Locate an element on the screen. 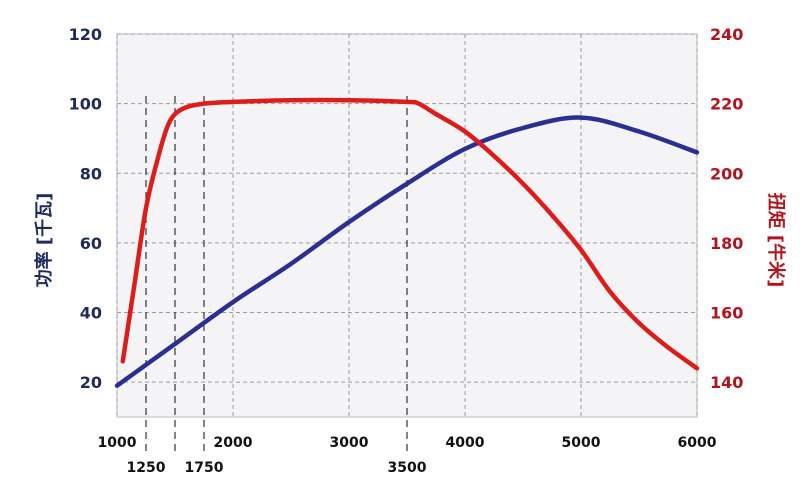  y-axis-title-left: 功率 [千瓦] is located at coordinates (44, 240).